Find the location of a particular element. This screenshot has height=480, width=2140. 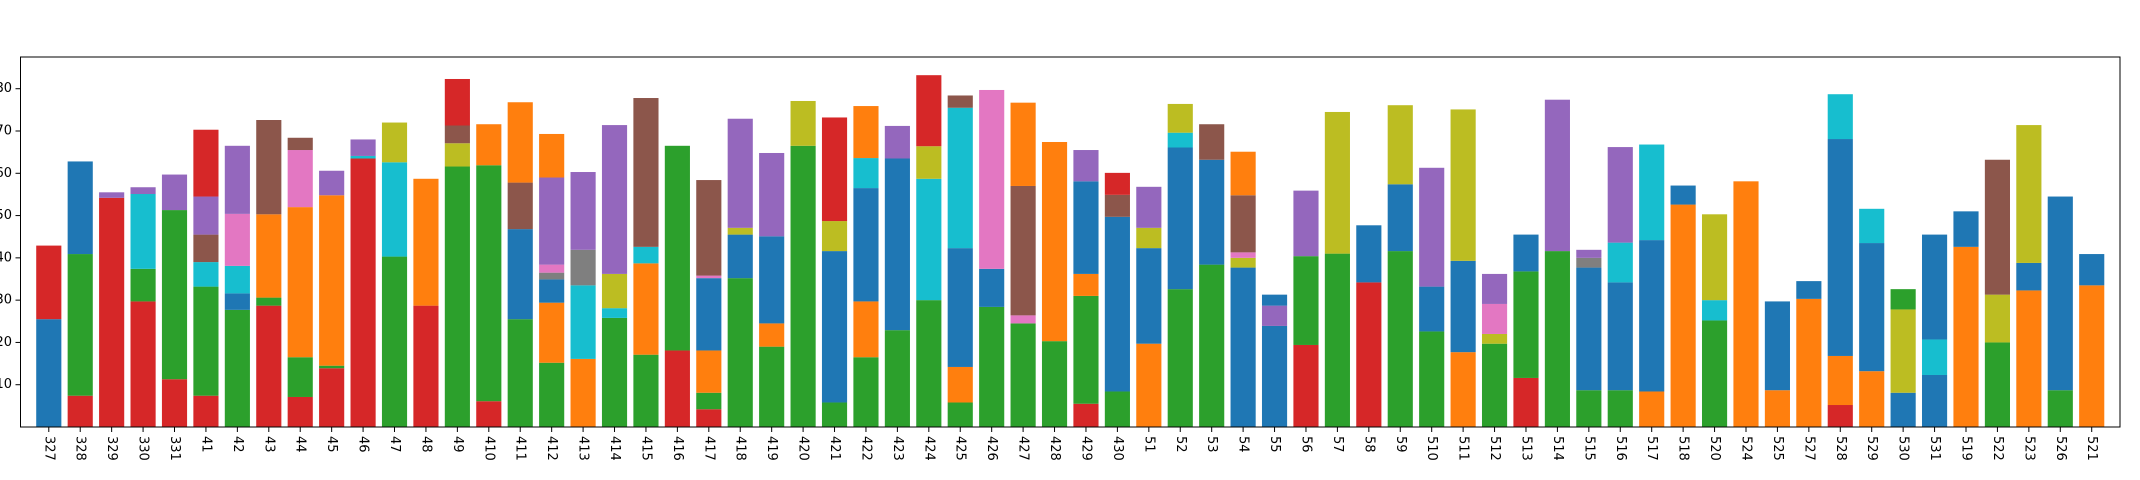

x-tick-label: 421 is located at coordinates (834, 448).